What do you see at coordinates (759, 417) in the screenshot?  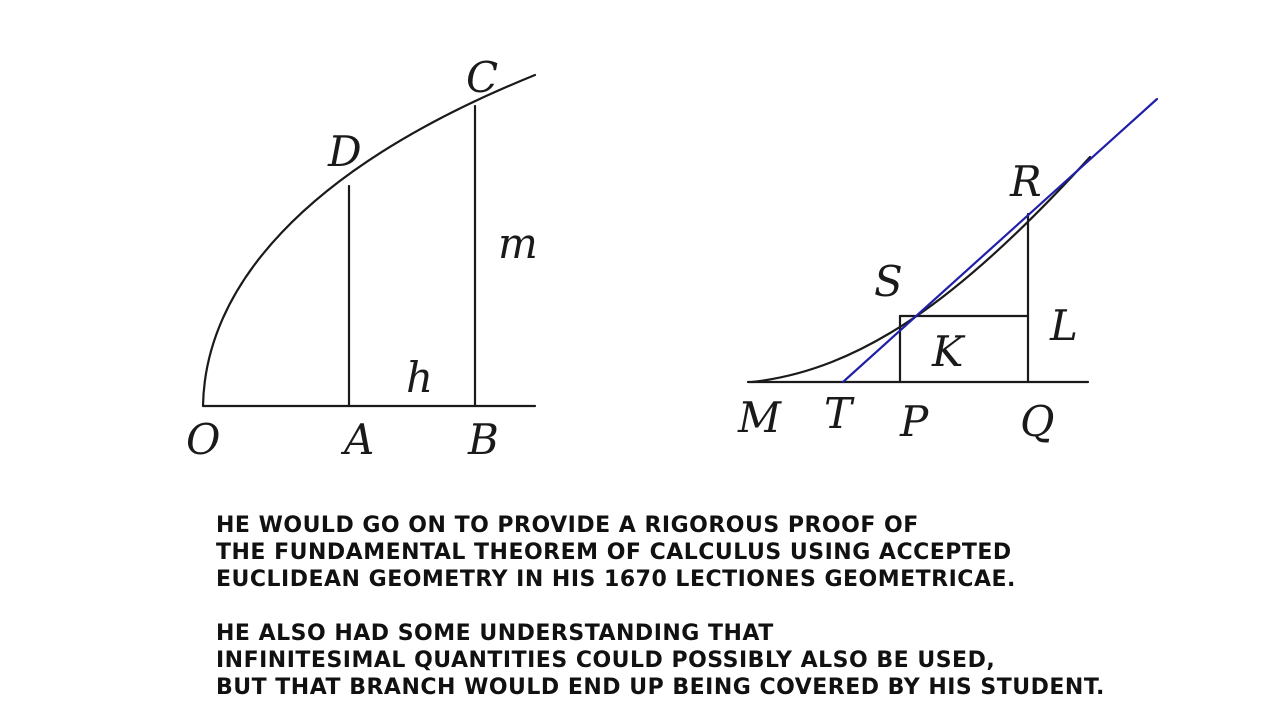 I see `label-M: M` at bounding box center [759, 417].